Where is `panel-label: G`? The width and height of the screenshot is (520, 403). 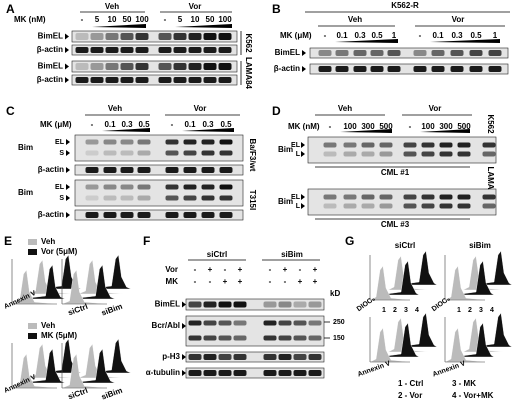 panel-label: G is located at coordinates (349, 241).